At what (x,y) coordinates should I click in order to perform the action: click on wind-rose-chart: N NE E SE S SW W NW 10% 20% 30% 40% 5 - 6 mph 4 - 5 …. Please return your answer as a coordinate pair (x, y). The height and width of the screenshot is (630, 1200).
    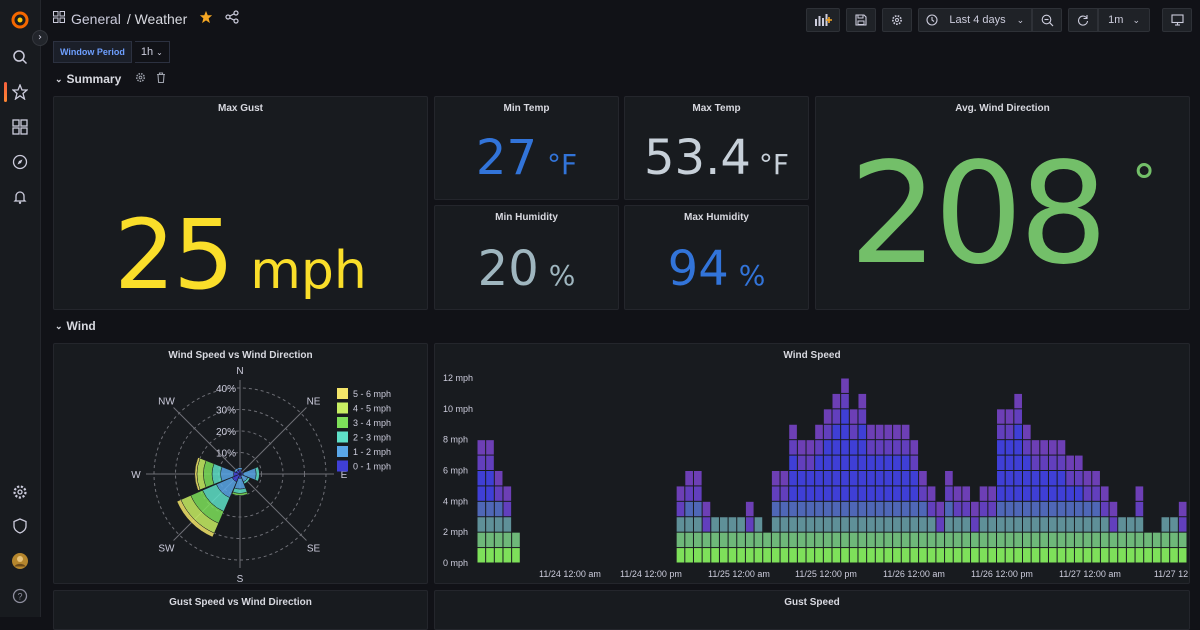
    Looking at the image, I should click on (261, 474).